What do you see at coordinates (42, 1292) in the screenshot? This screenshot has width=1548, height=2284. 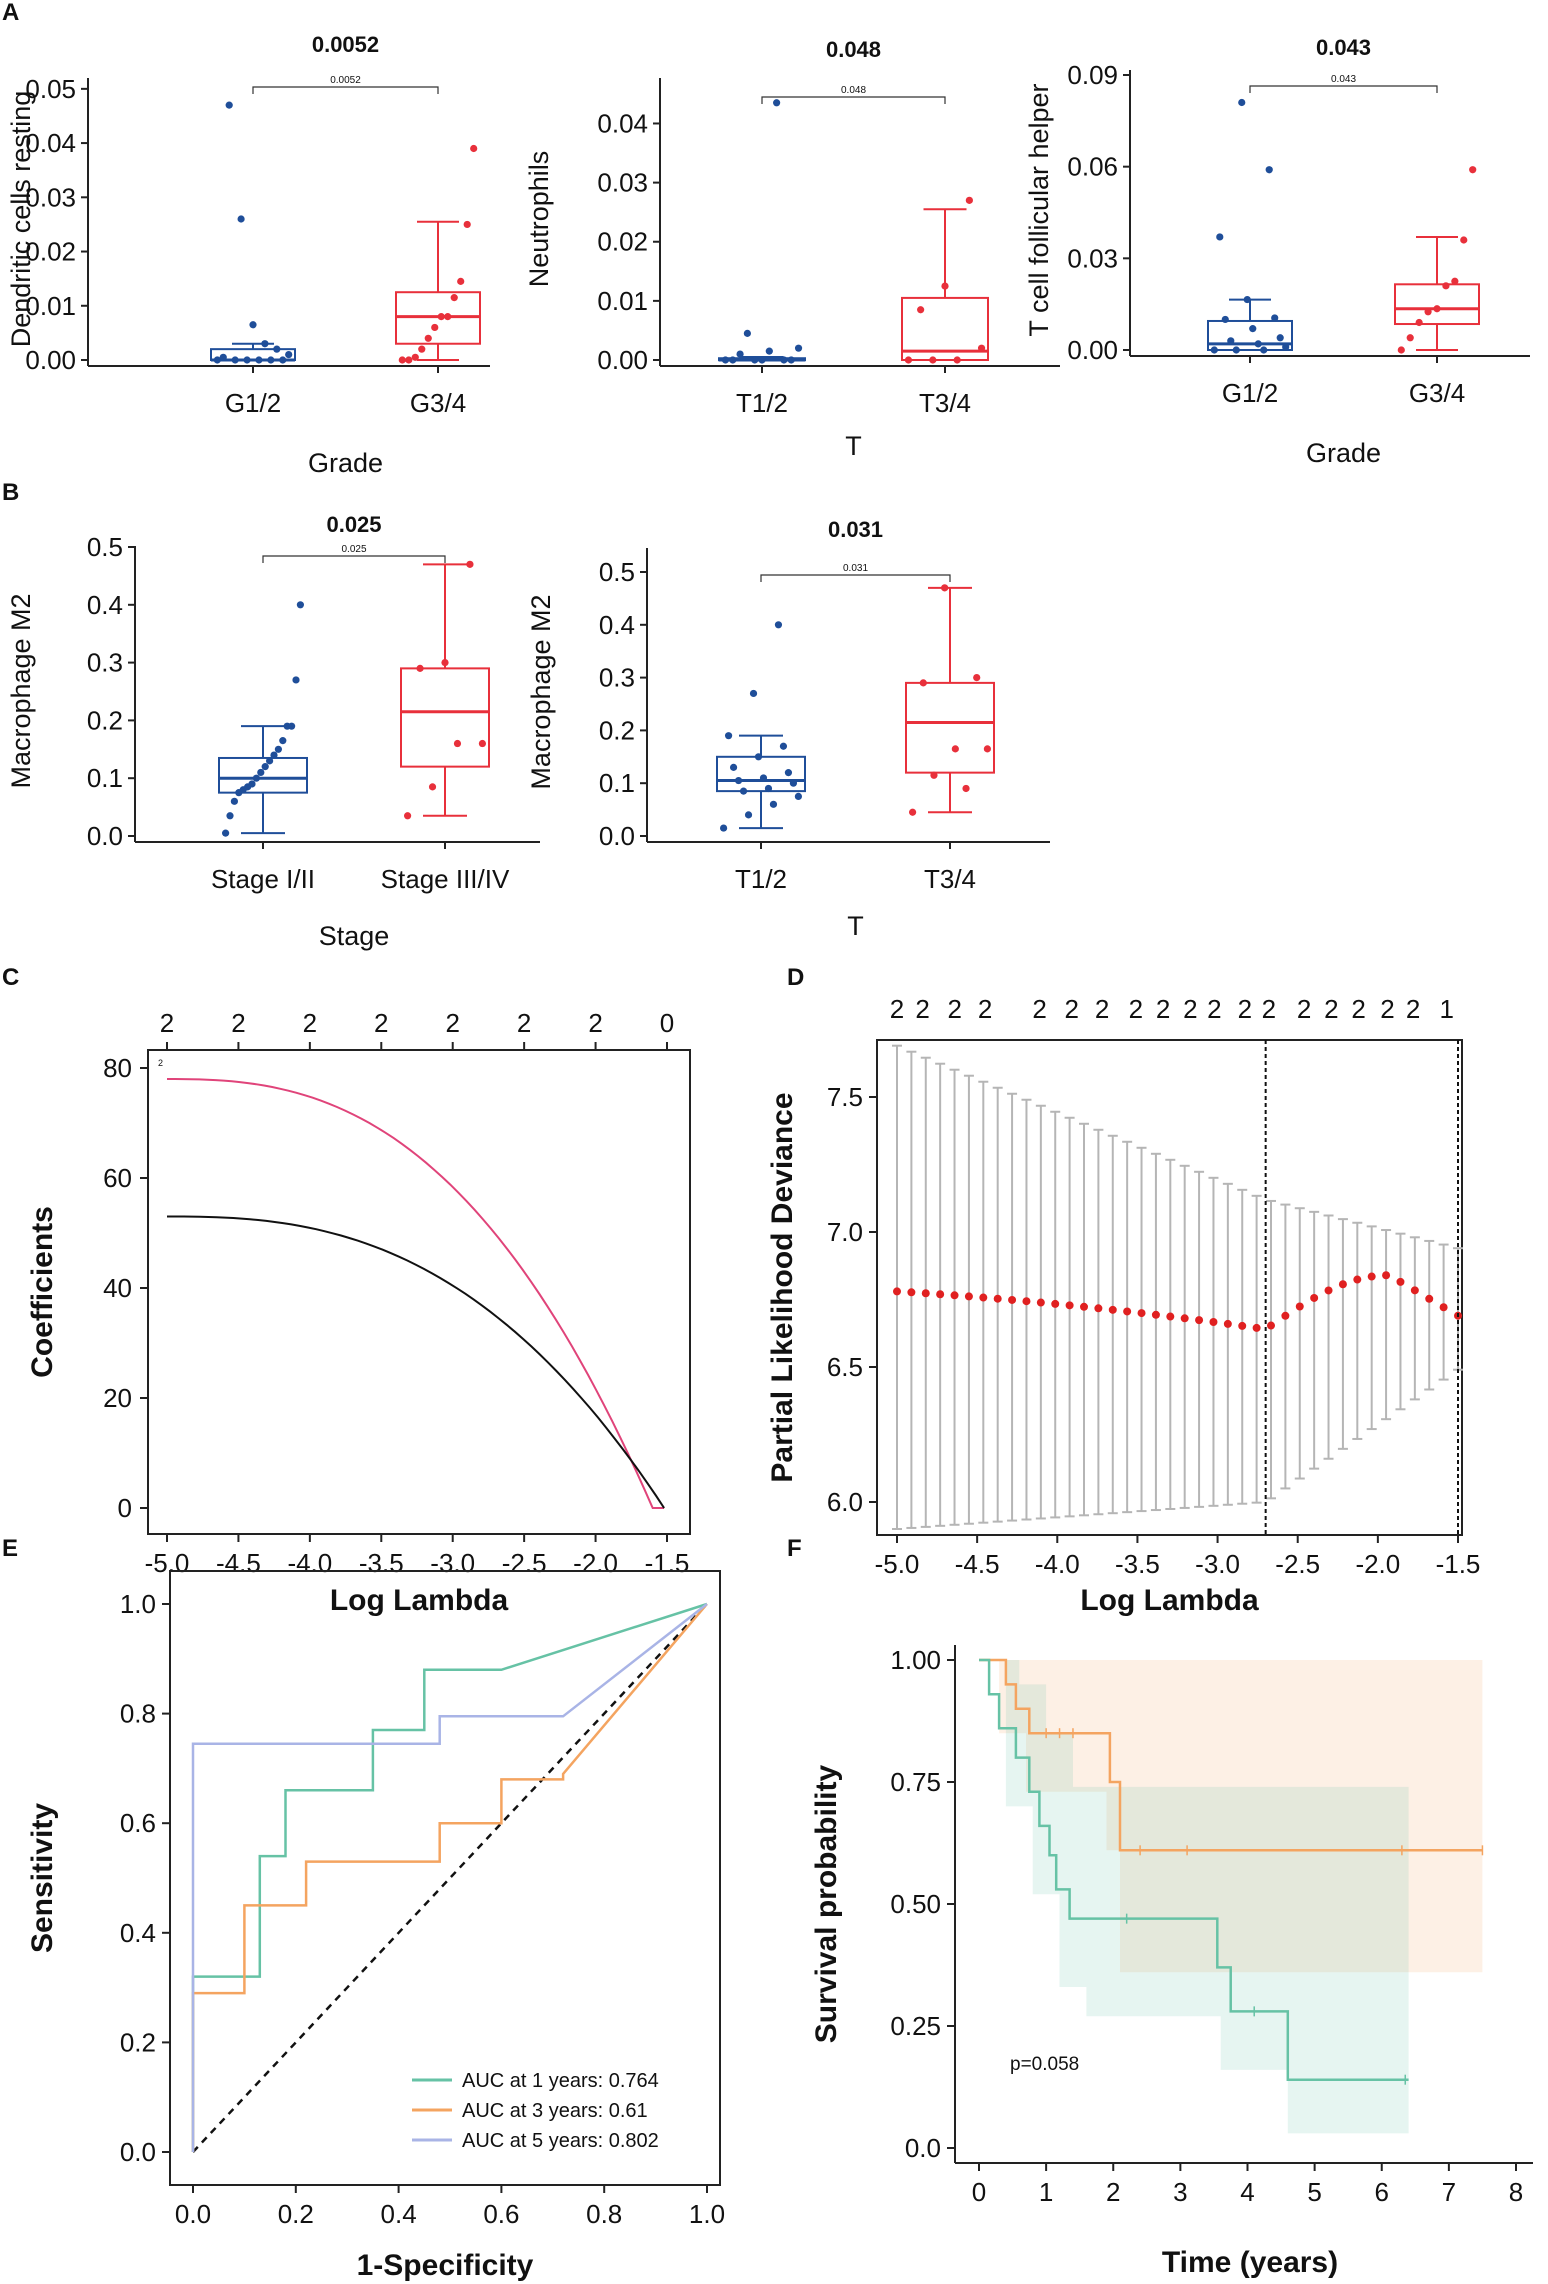 I see `y-axis-label: Coefficients` at bounding box center [42, 1292].